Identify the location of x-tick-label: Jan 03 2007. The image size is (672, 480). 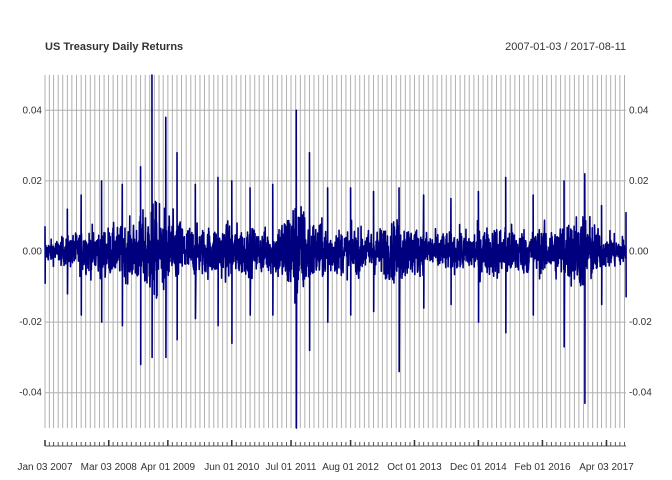
(44, 467).